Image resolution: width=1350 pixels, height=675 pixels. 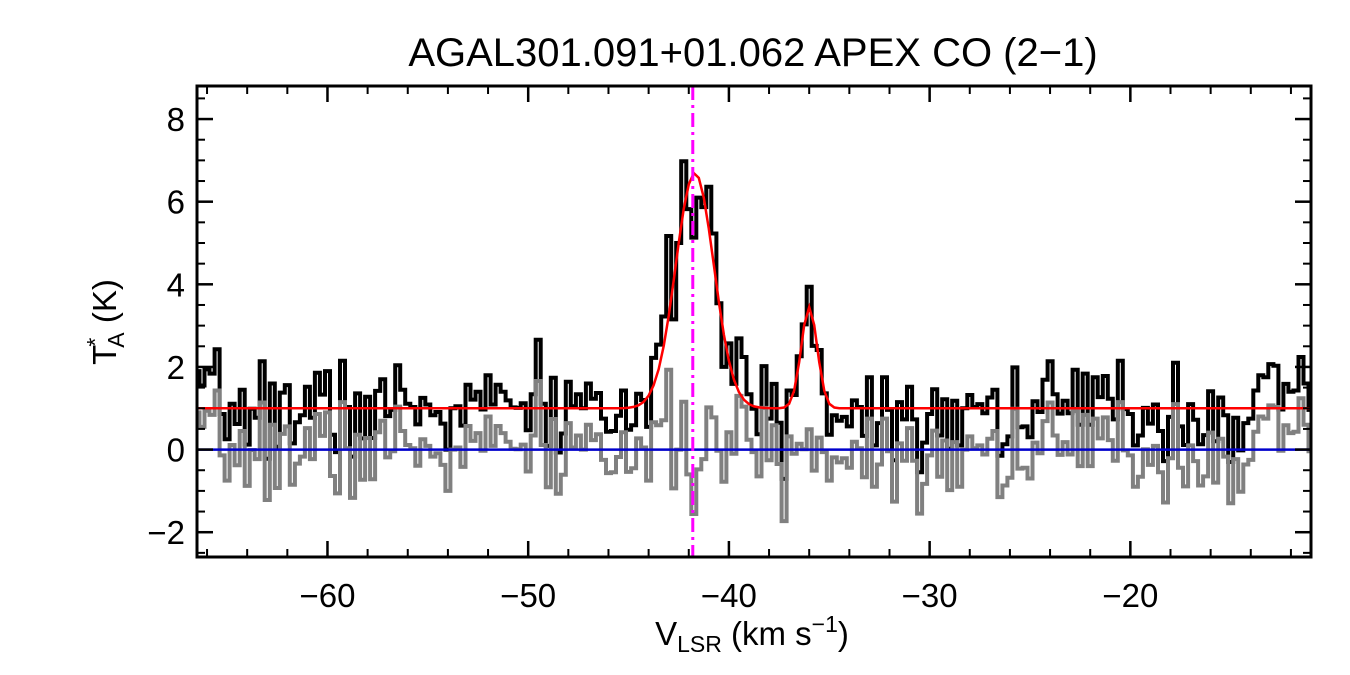 What do you see at coordinates (327, 595) in the screenshot?
I see `x-tick-label: −60` at bounding box center [327, 595].